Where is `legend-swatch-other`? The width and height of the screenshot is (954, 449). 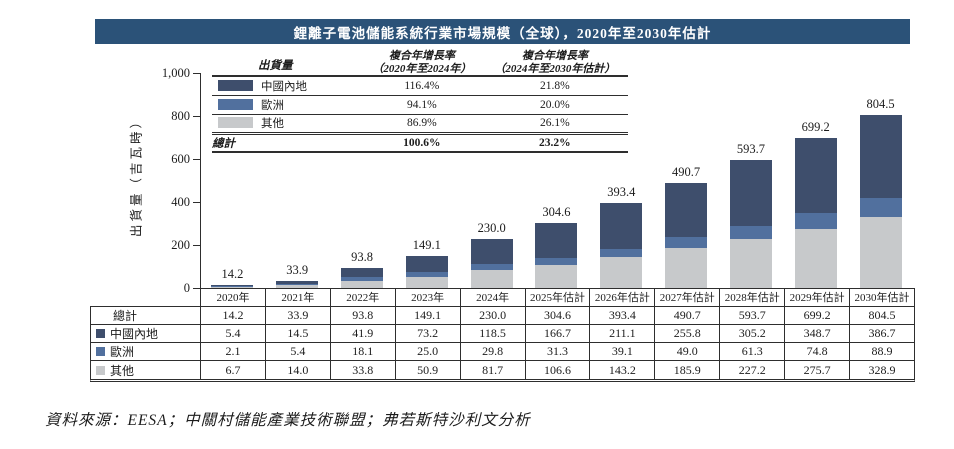 legend-swatch-other is located at coordinates (235, 122).